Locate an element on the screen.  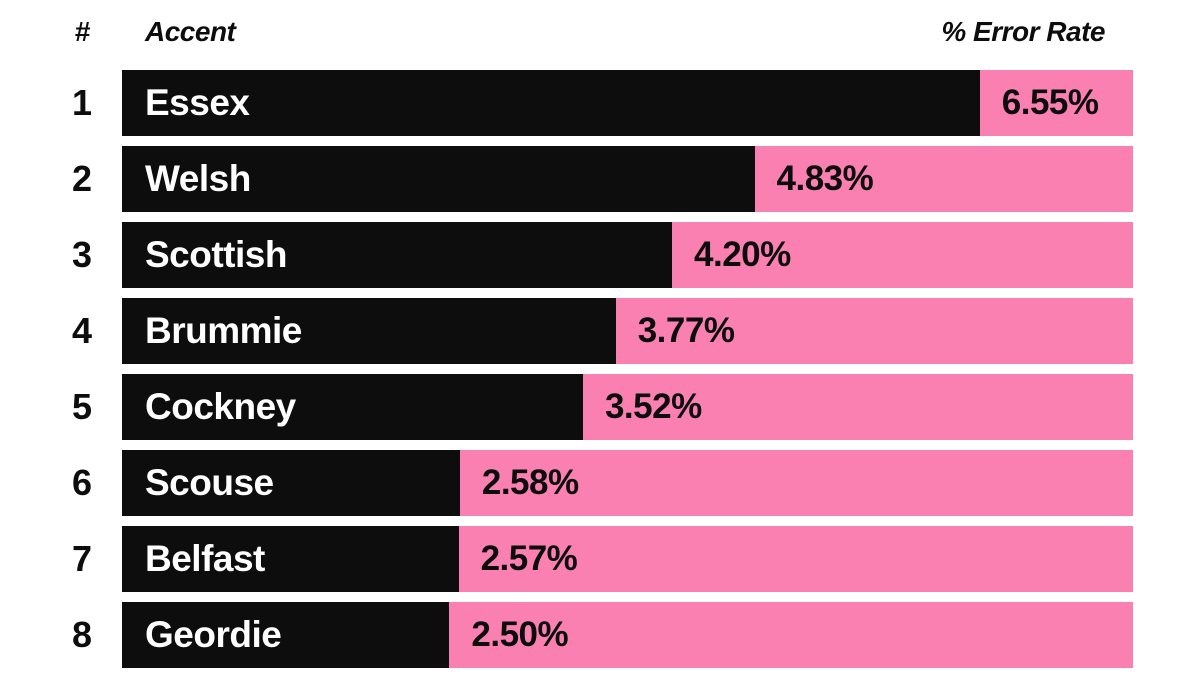
bar-row: 1 Essex 6.55% is located at coordinates (600, 103).